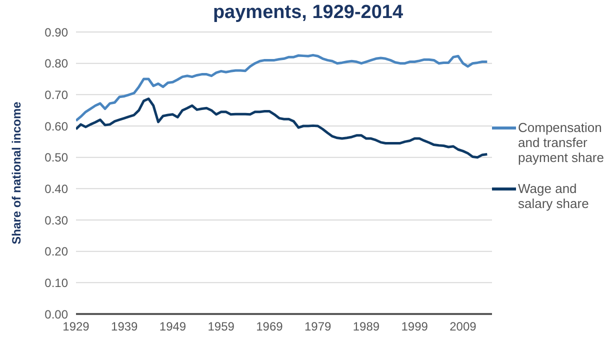 The width and height of the screenshot is (616, 346). I want to click on x-tick-label: 1939, so click(124, 327).